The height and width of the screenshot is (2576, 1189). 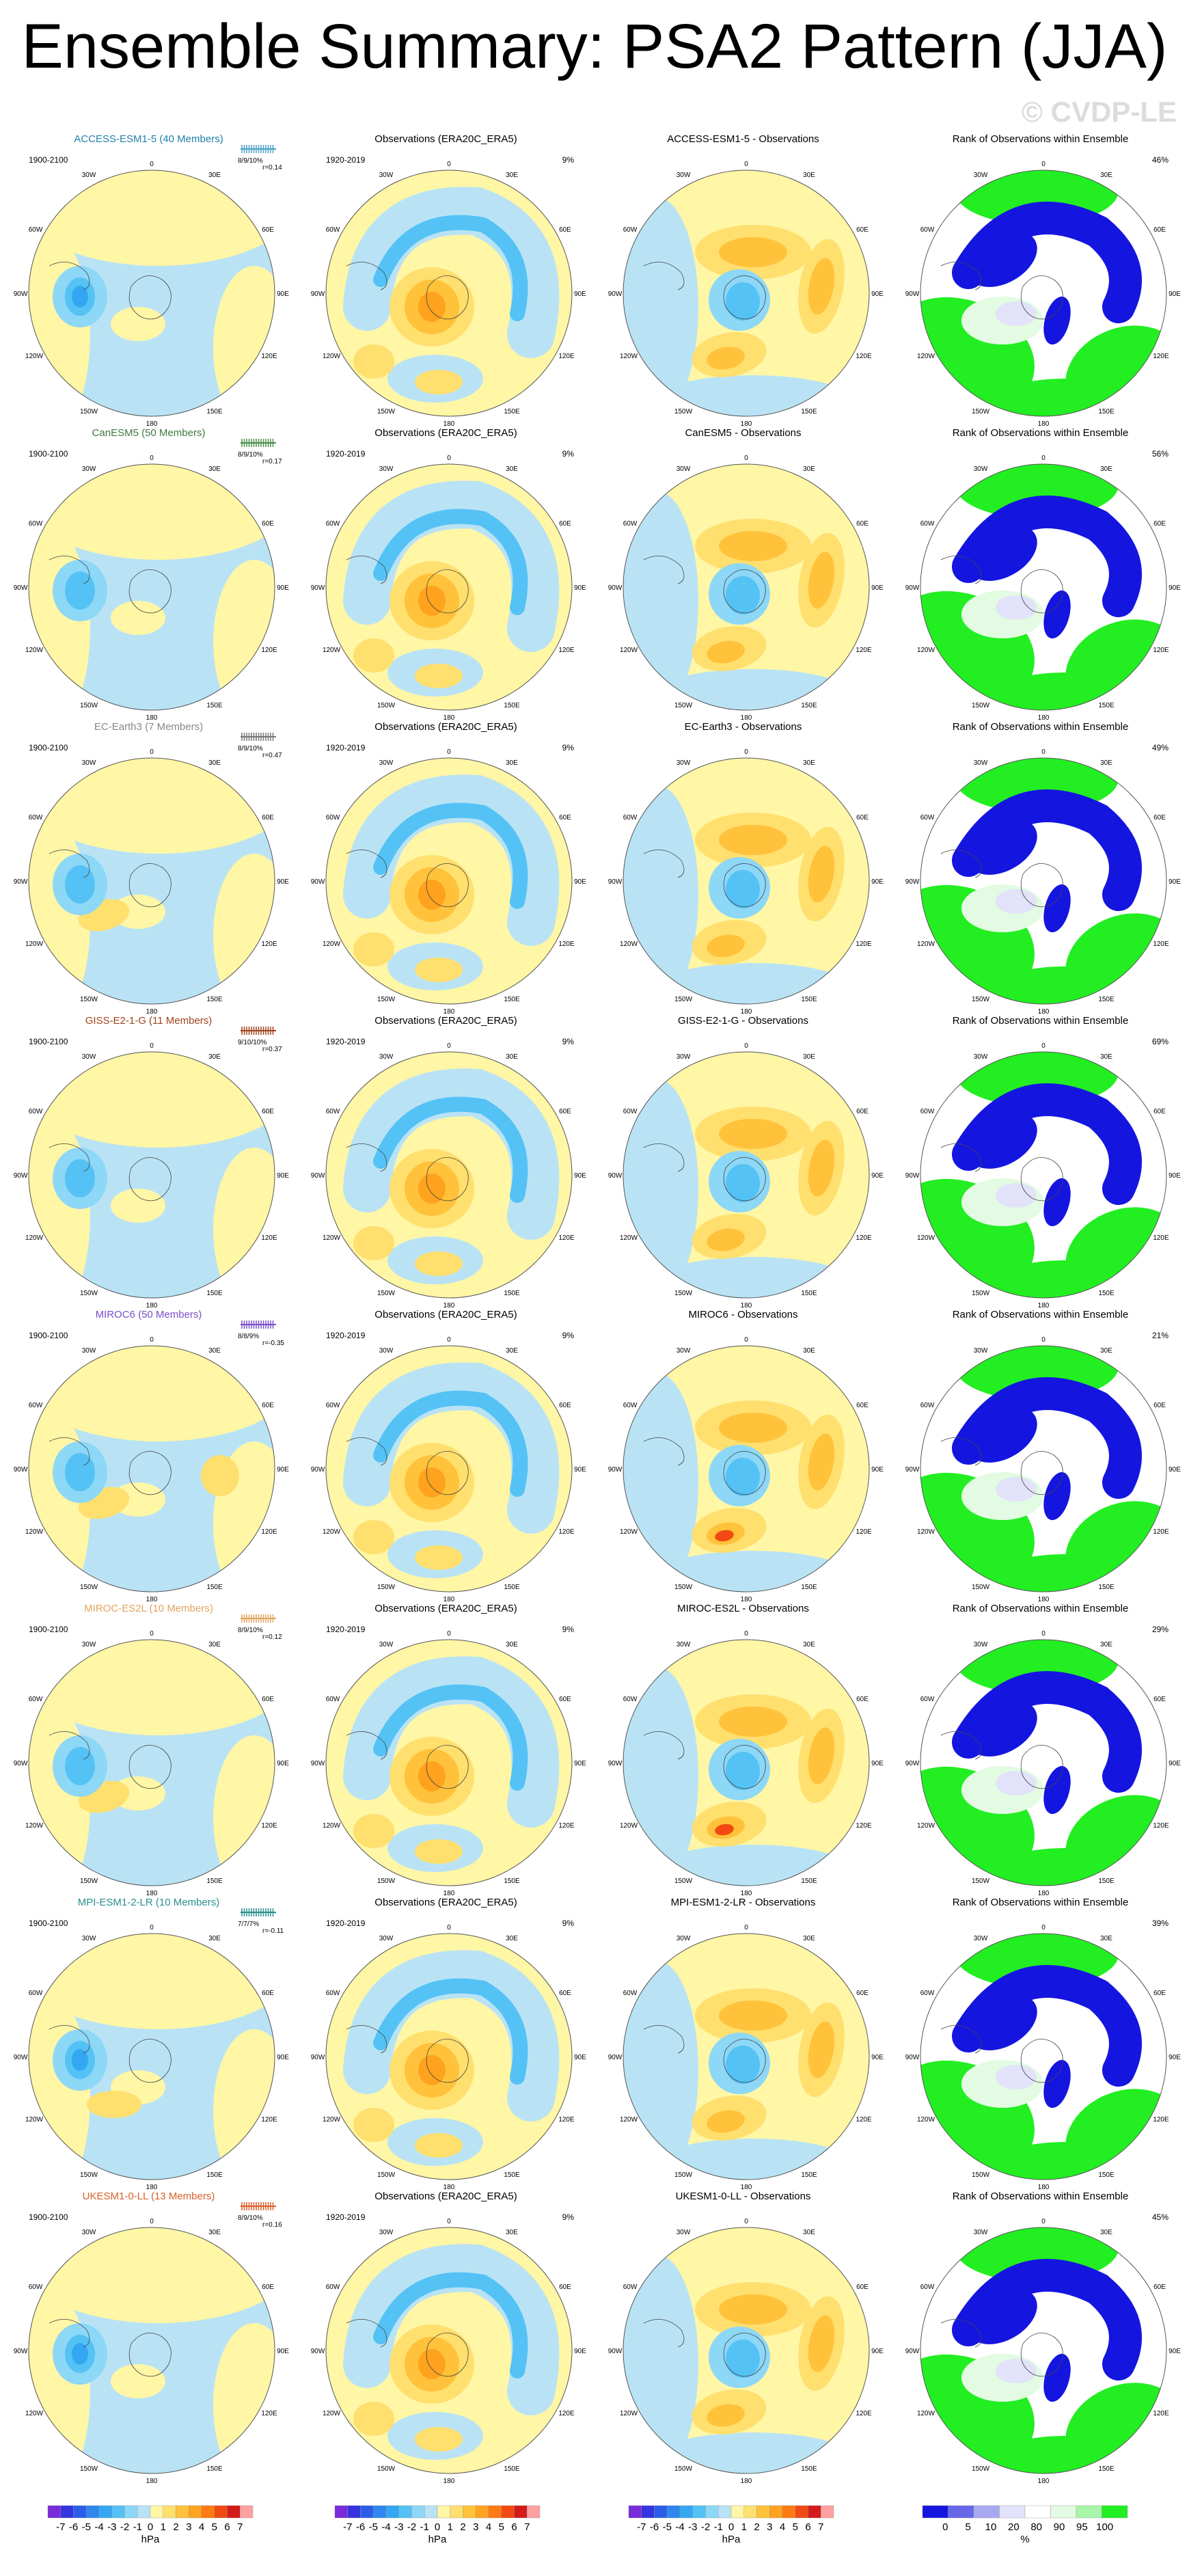 What do you see at coordinates (527, 2527) in the screenshot?
I see `colorbar-tick-label: 7` at bounding box center [527, 2527].